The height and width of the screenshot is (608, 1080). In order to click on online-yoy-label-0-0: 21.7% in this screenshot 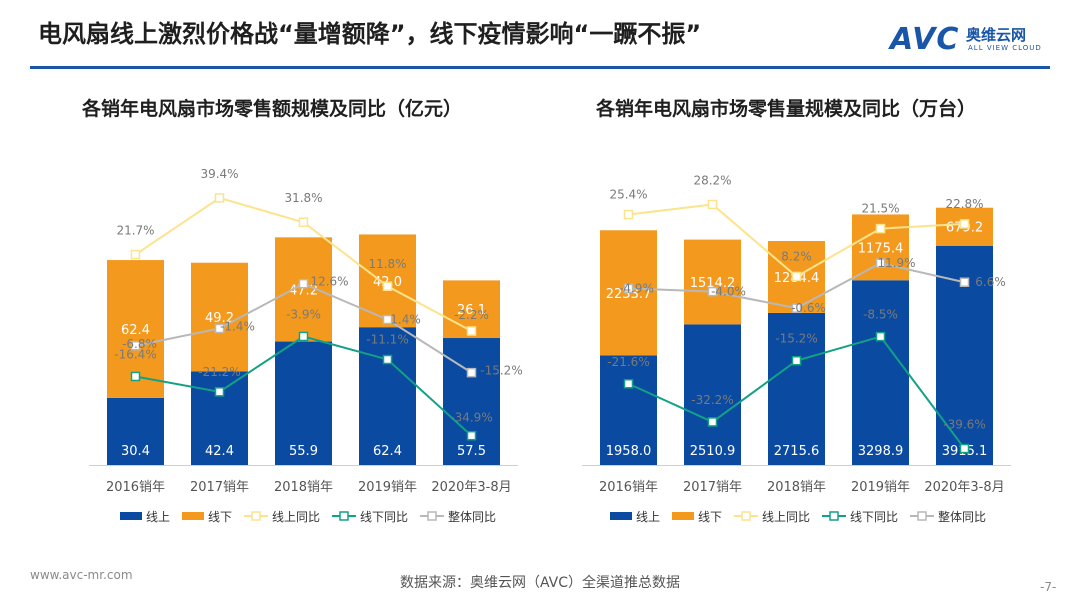, I will do `click(135, 231)`.